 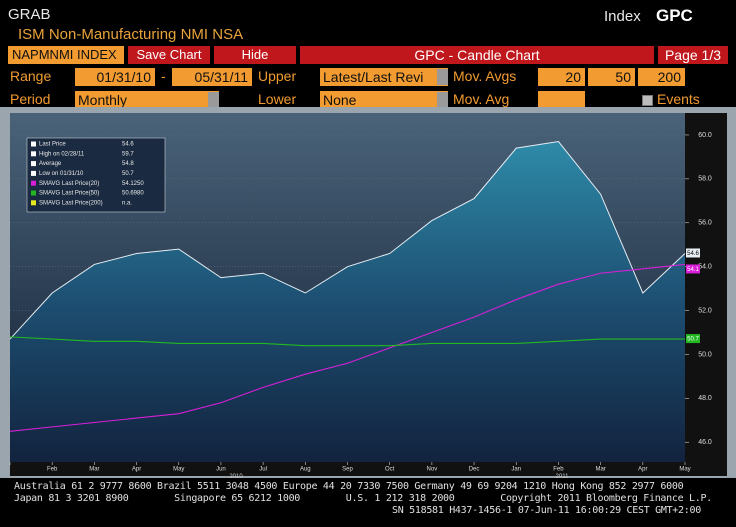 What do you see at coordinates (347, 470) in the screenshot?
I see `x-tick-label: Sep` at bounding box center [347, 470].